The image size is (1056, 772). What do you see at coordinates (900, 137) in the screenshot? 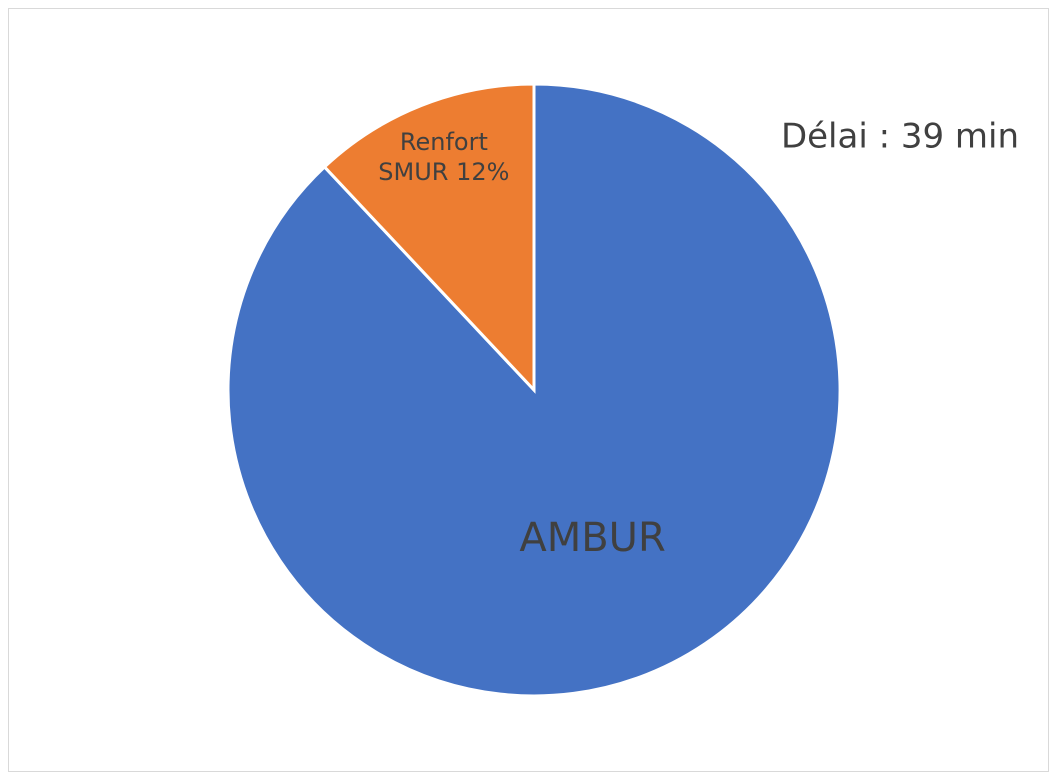
I see `annotation: Délai : 39 min` at bounding box center [900, 137].